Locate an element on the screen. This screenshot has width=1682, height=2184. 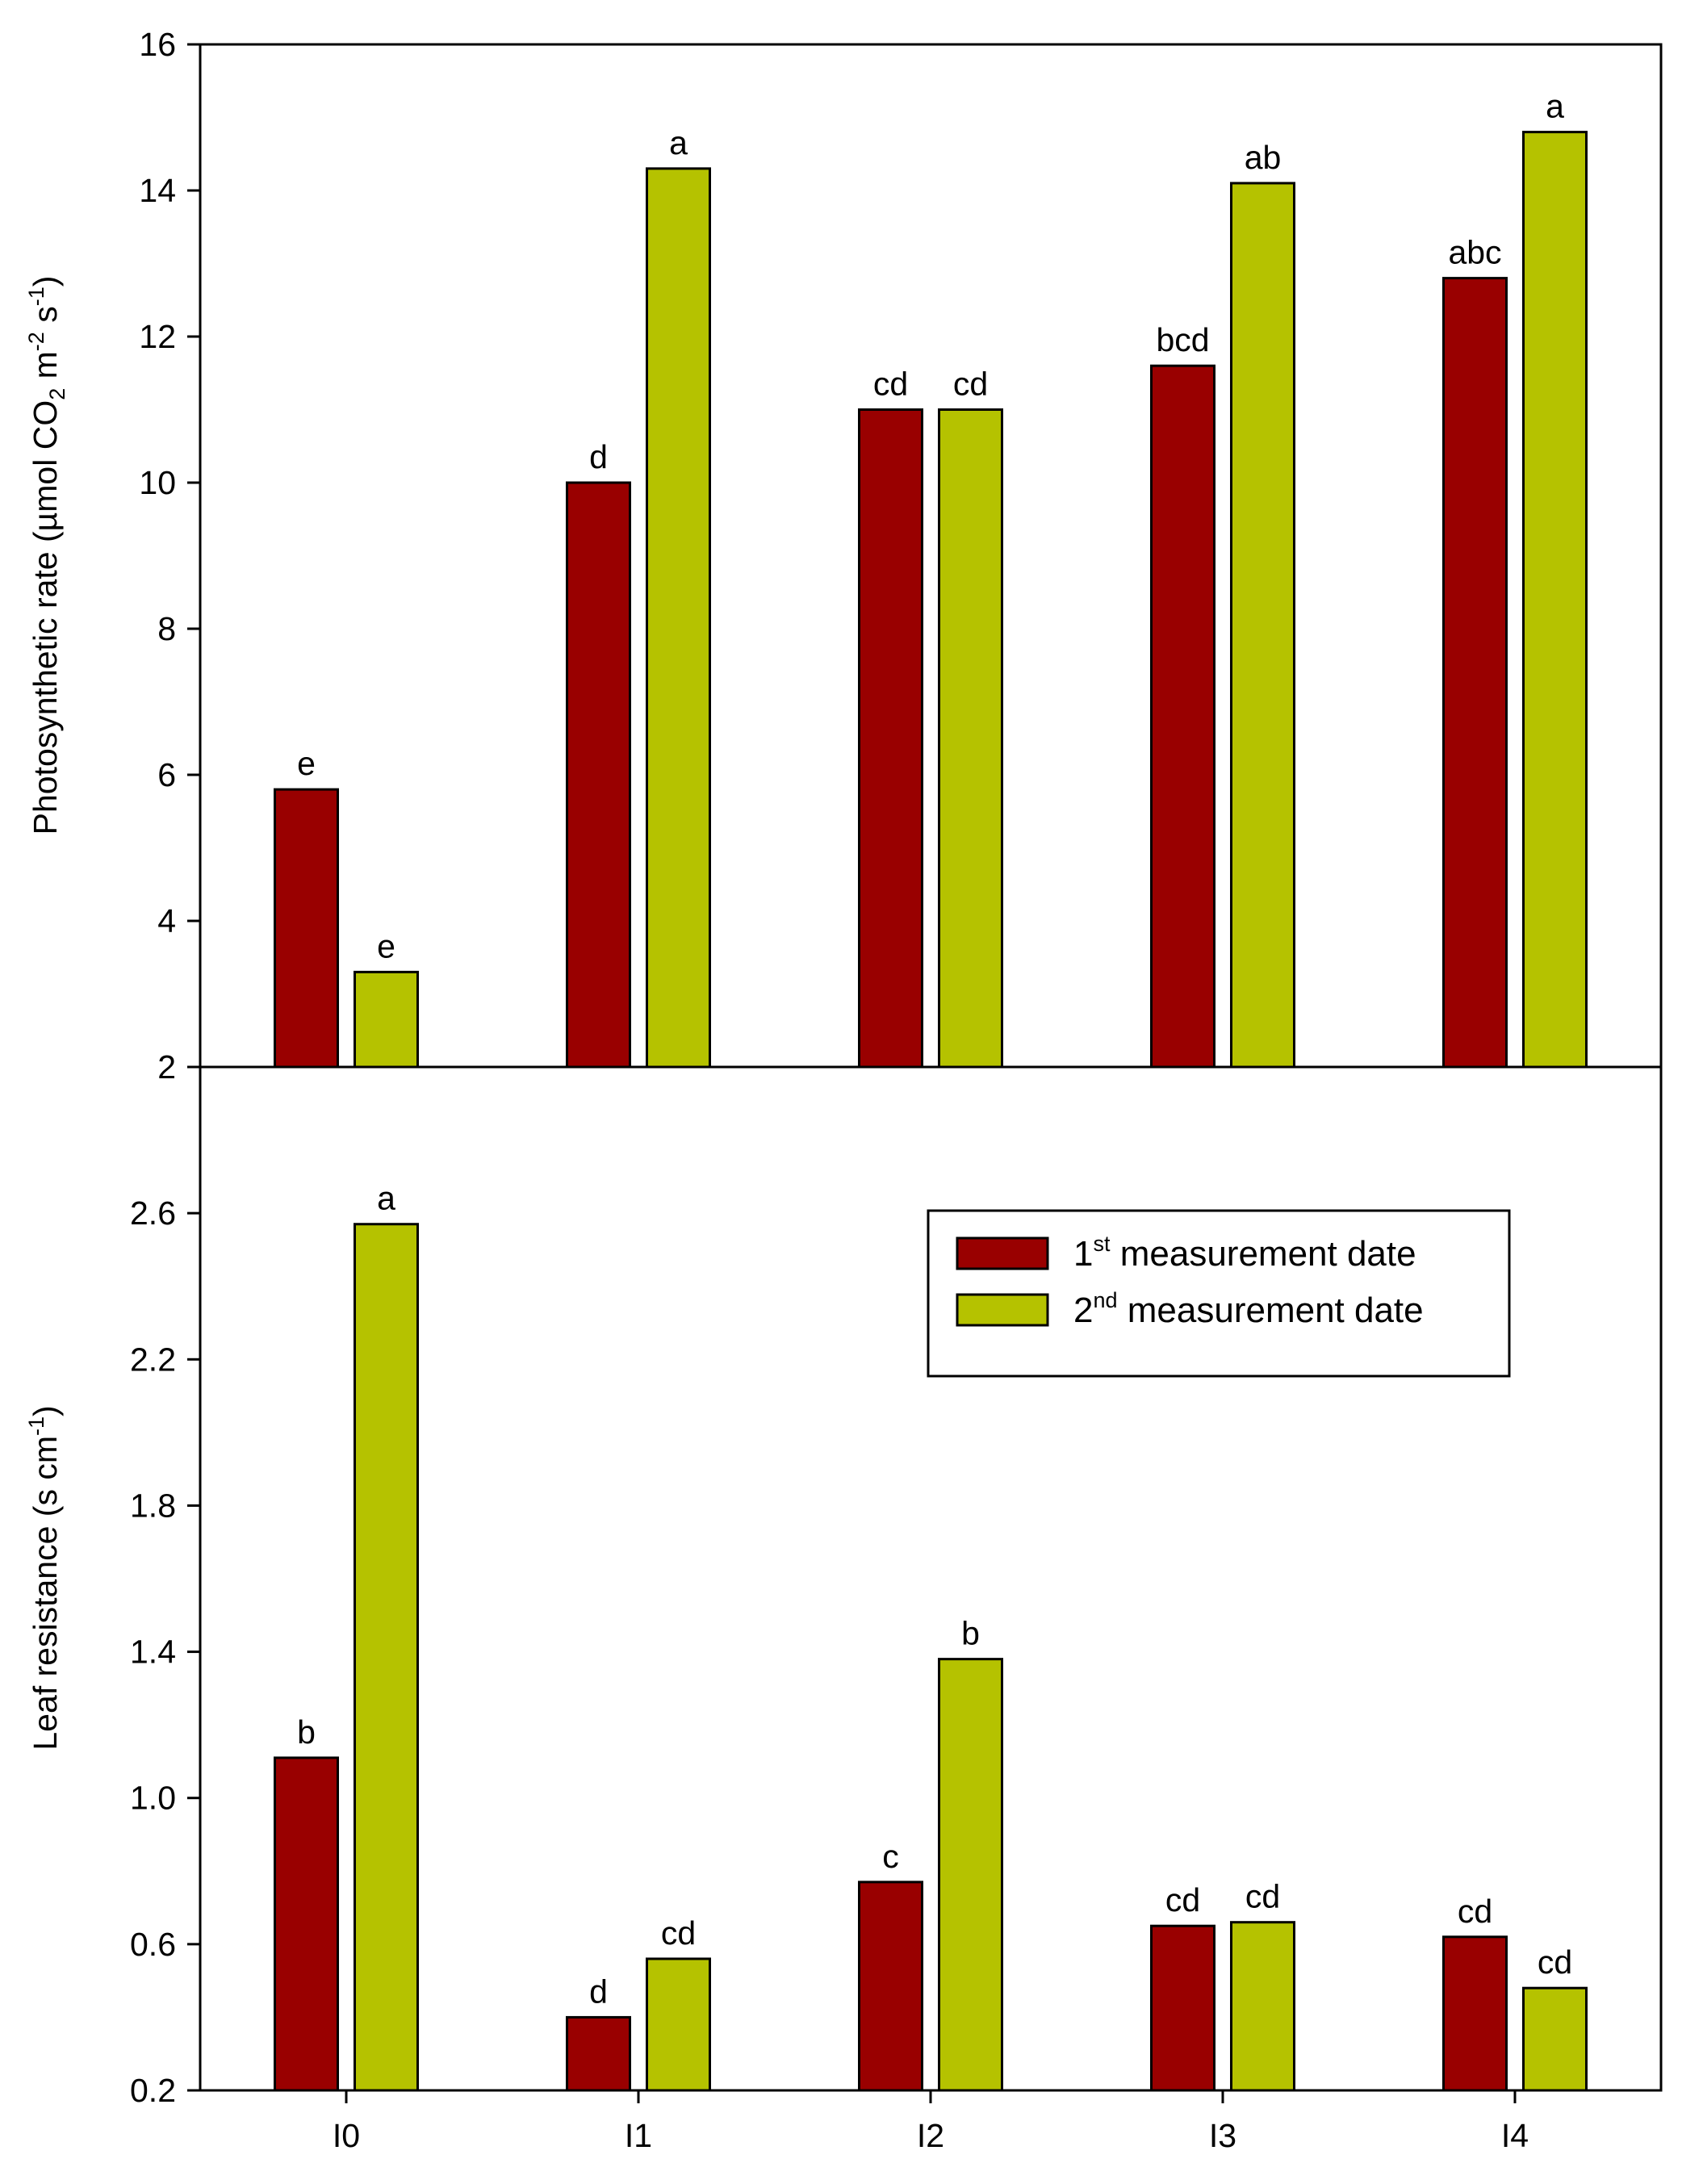
legend: 1st measurement date 2nd measurement date is located at coordinates (1219, 1294).